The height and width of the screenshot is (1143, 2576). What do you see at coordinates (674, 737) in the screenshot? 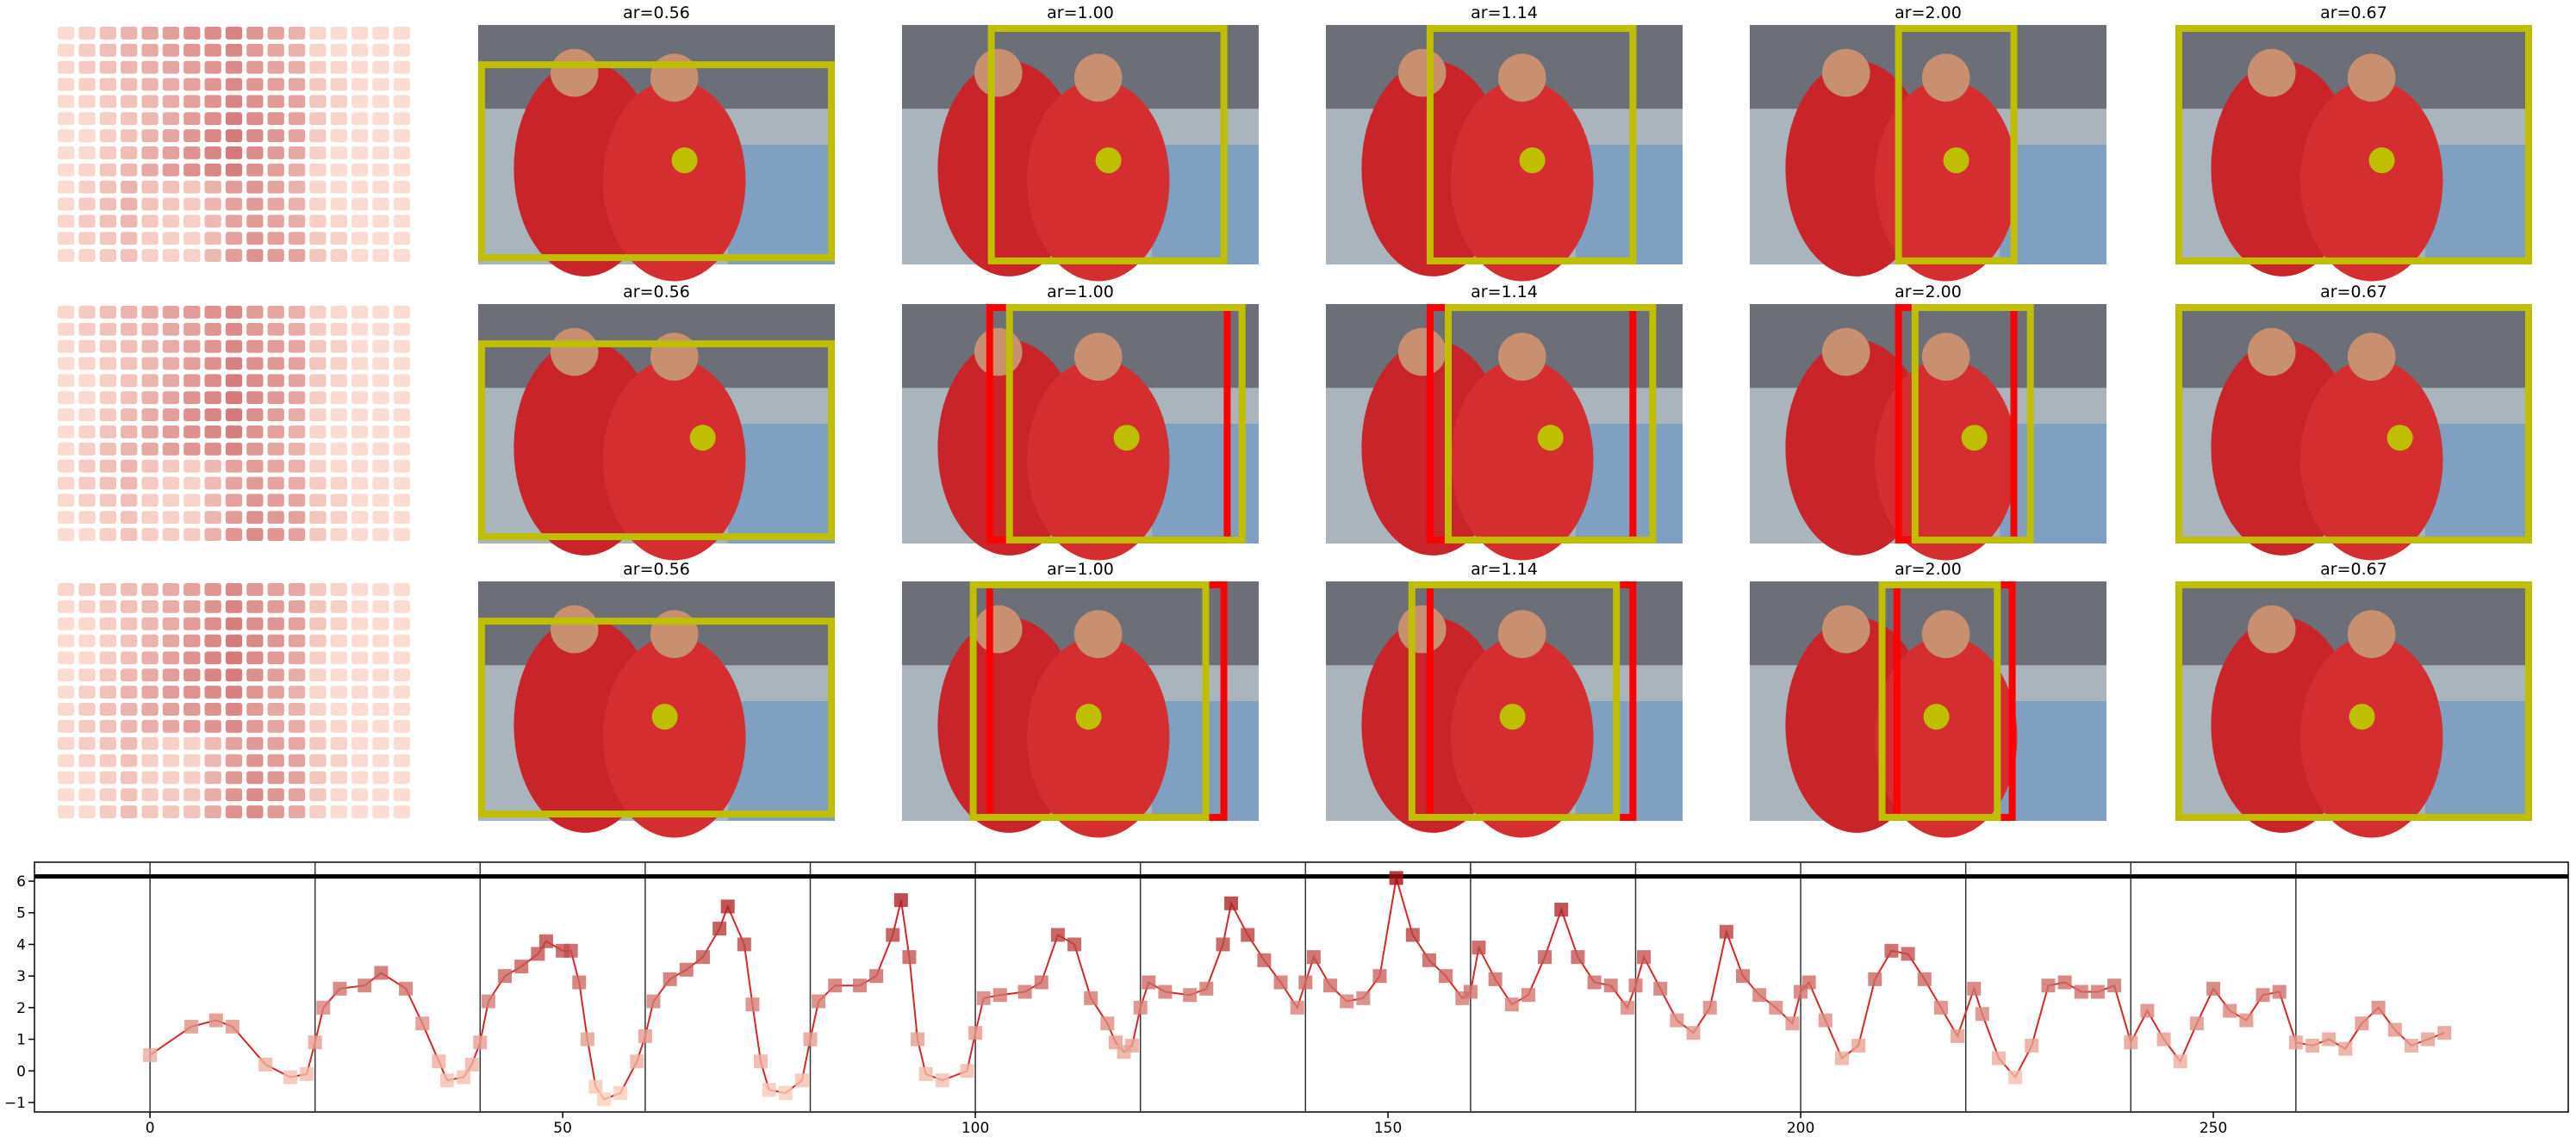
I see `photo-person` at bounding box center [674, 737].